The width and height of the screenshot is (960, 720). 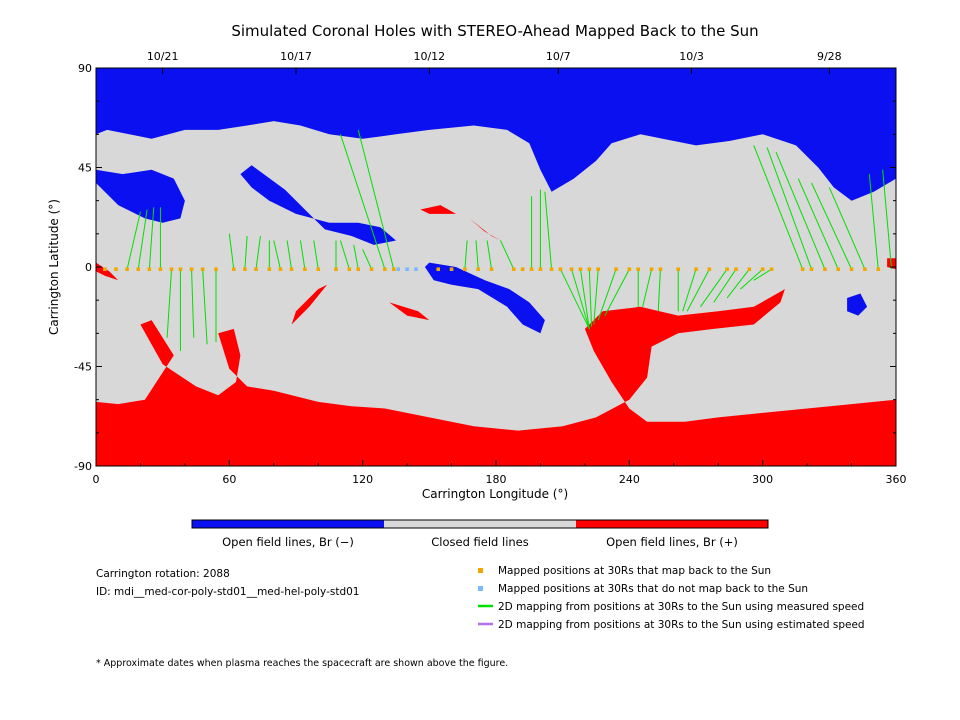 What do you see at coordinates (857, 304) in the screenshot?
I see `region-small-hole-br-negative` at bounding box center [857, 304].